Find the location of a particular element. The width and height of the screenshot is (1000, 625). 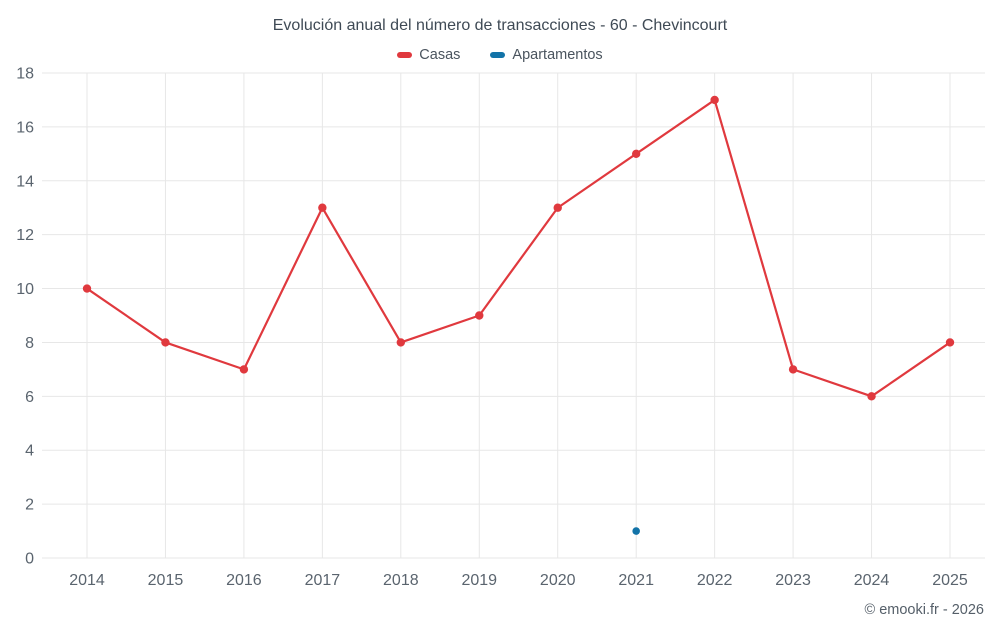

y-tick-label: 10 is located at coordinates (25, 289).